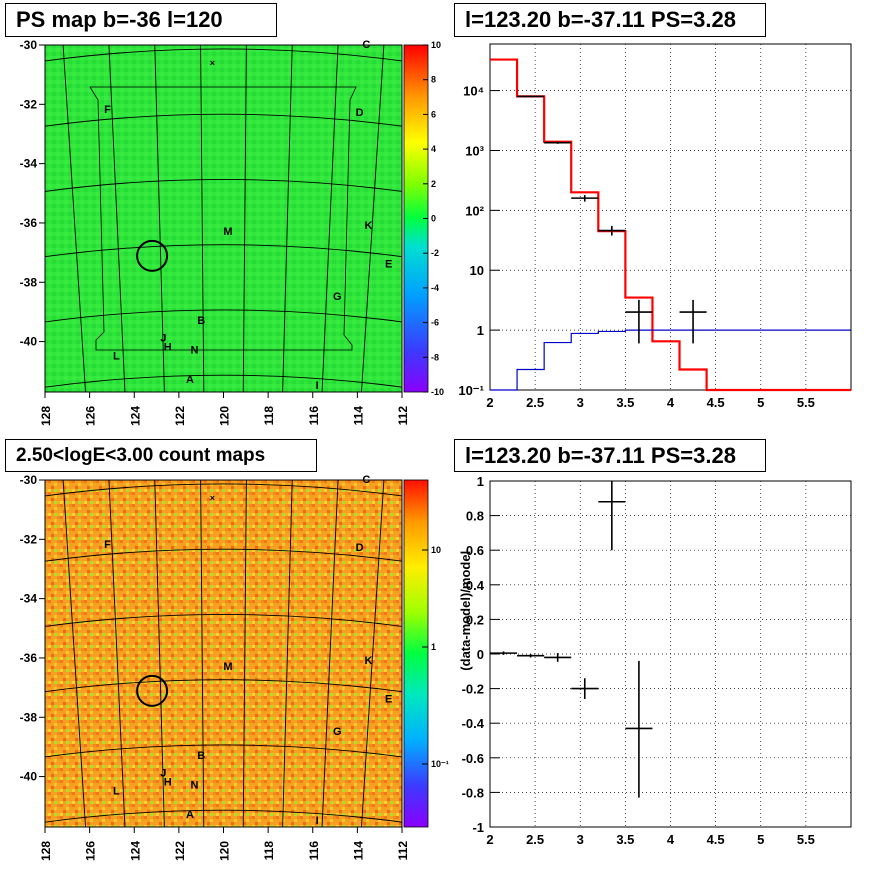 The width and height of the screenshot is (896, 872). Describe the element at coordinates (475, 516) in the screenshot. I see `y-tick-label: 0.8` at that location.